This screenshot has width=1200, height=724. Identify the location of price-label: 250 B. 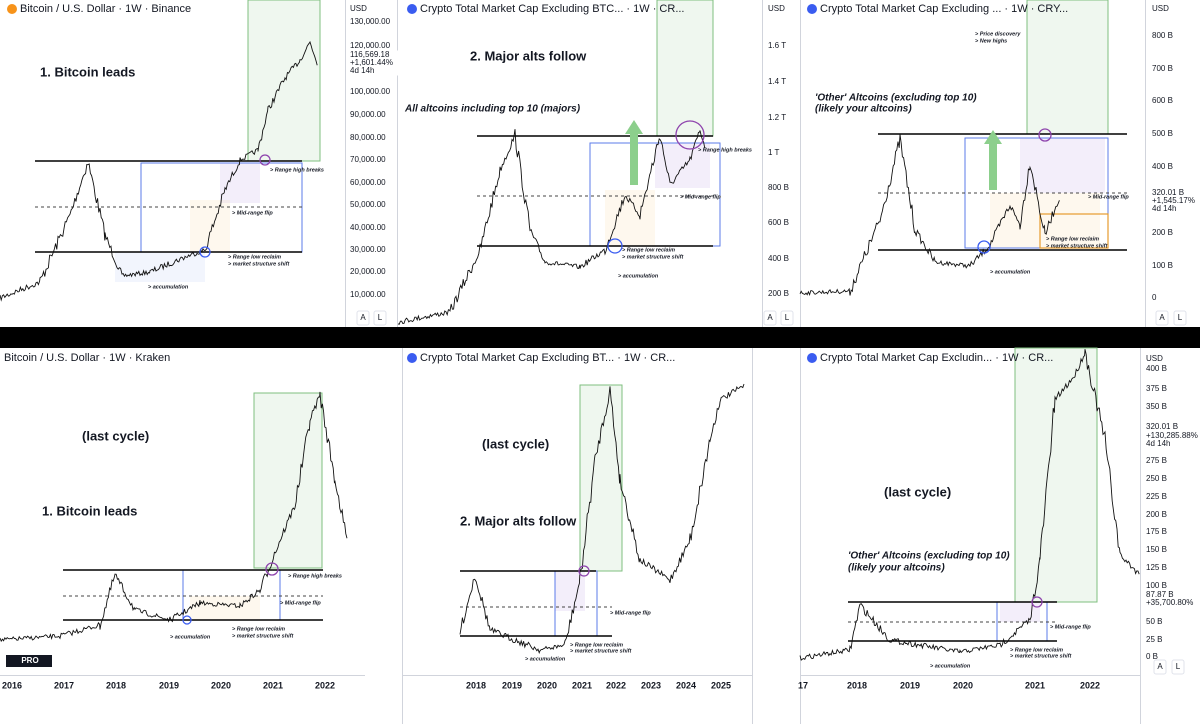
(1156, 478).